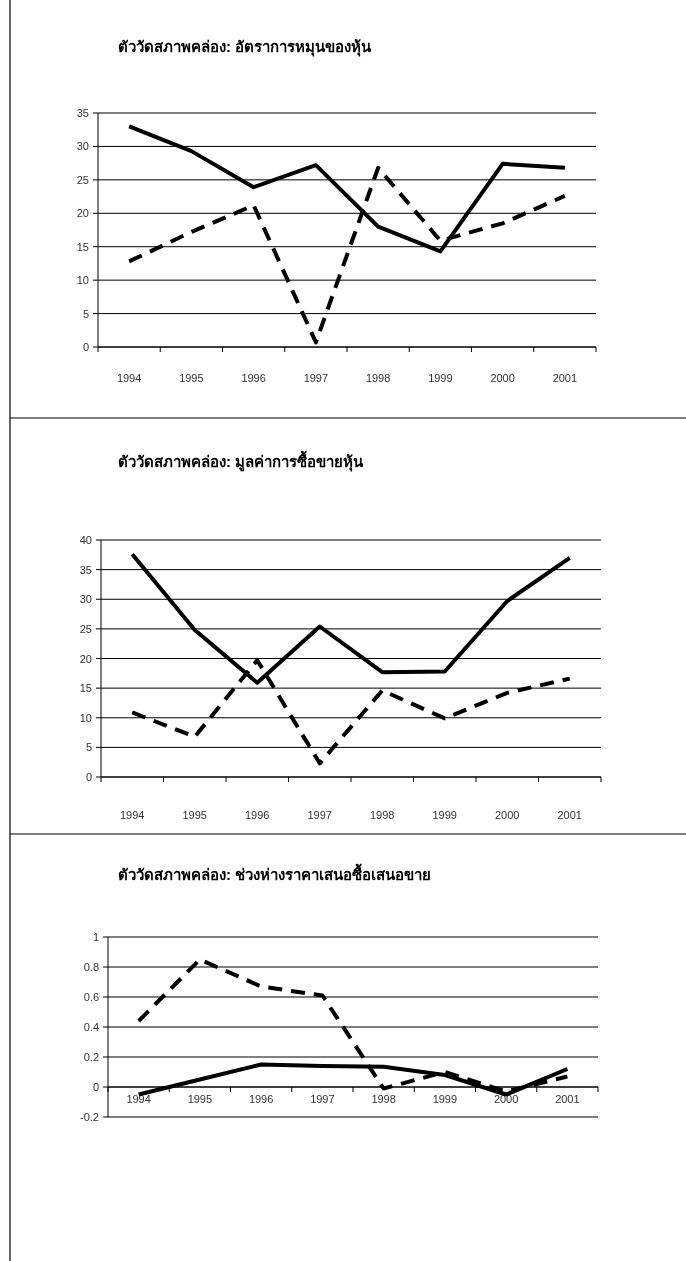 The width and height of the screenshot is (686, 1261). I want to click on chart-title: ตัววัดสภาพคล่อง: อัตราการหมุนของหุ้น, so click(245, 47).